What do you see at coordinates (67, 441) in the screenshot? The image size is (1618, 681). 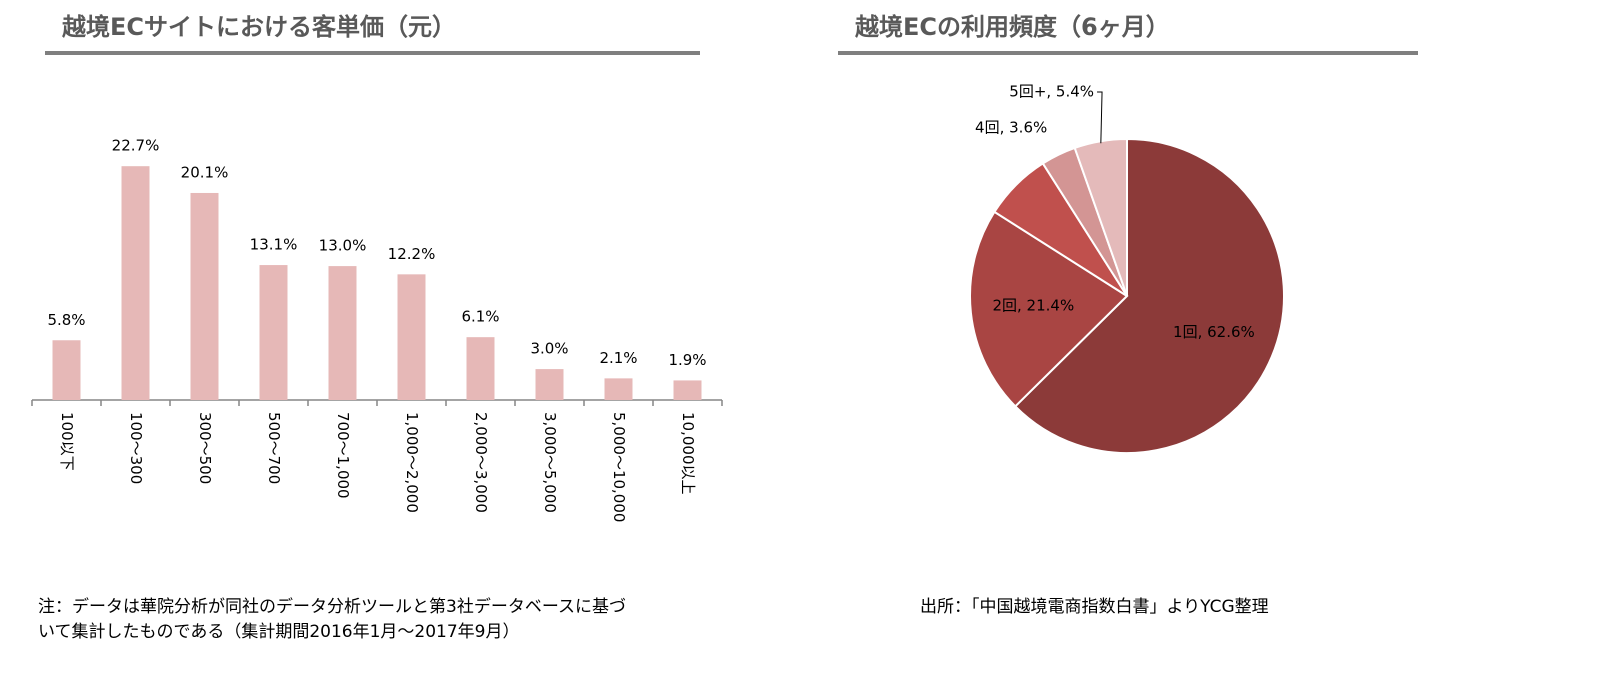 I see `x-tick-label: 100以下` at bounding box center [67, 441].